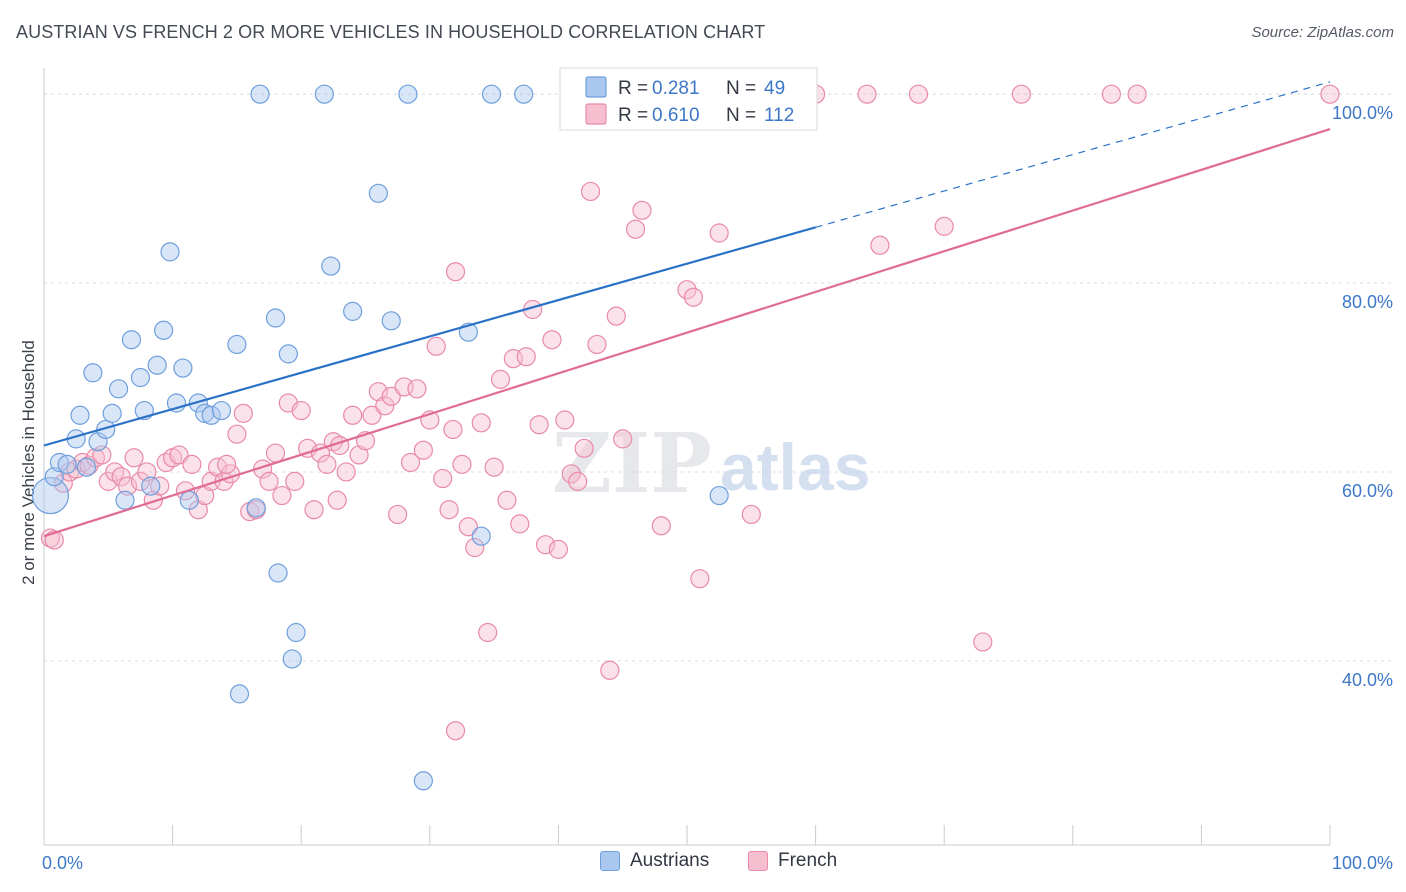  Describe the element at coordinates (596, 87) in the screenshot. I see `stats-swatch-austrians` at that location.